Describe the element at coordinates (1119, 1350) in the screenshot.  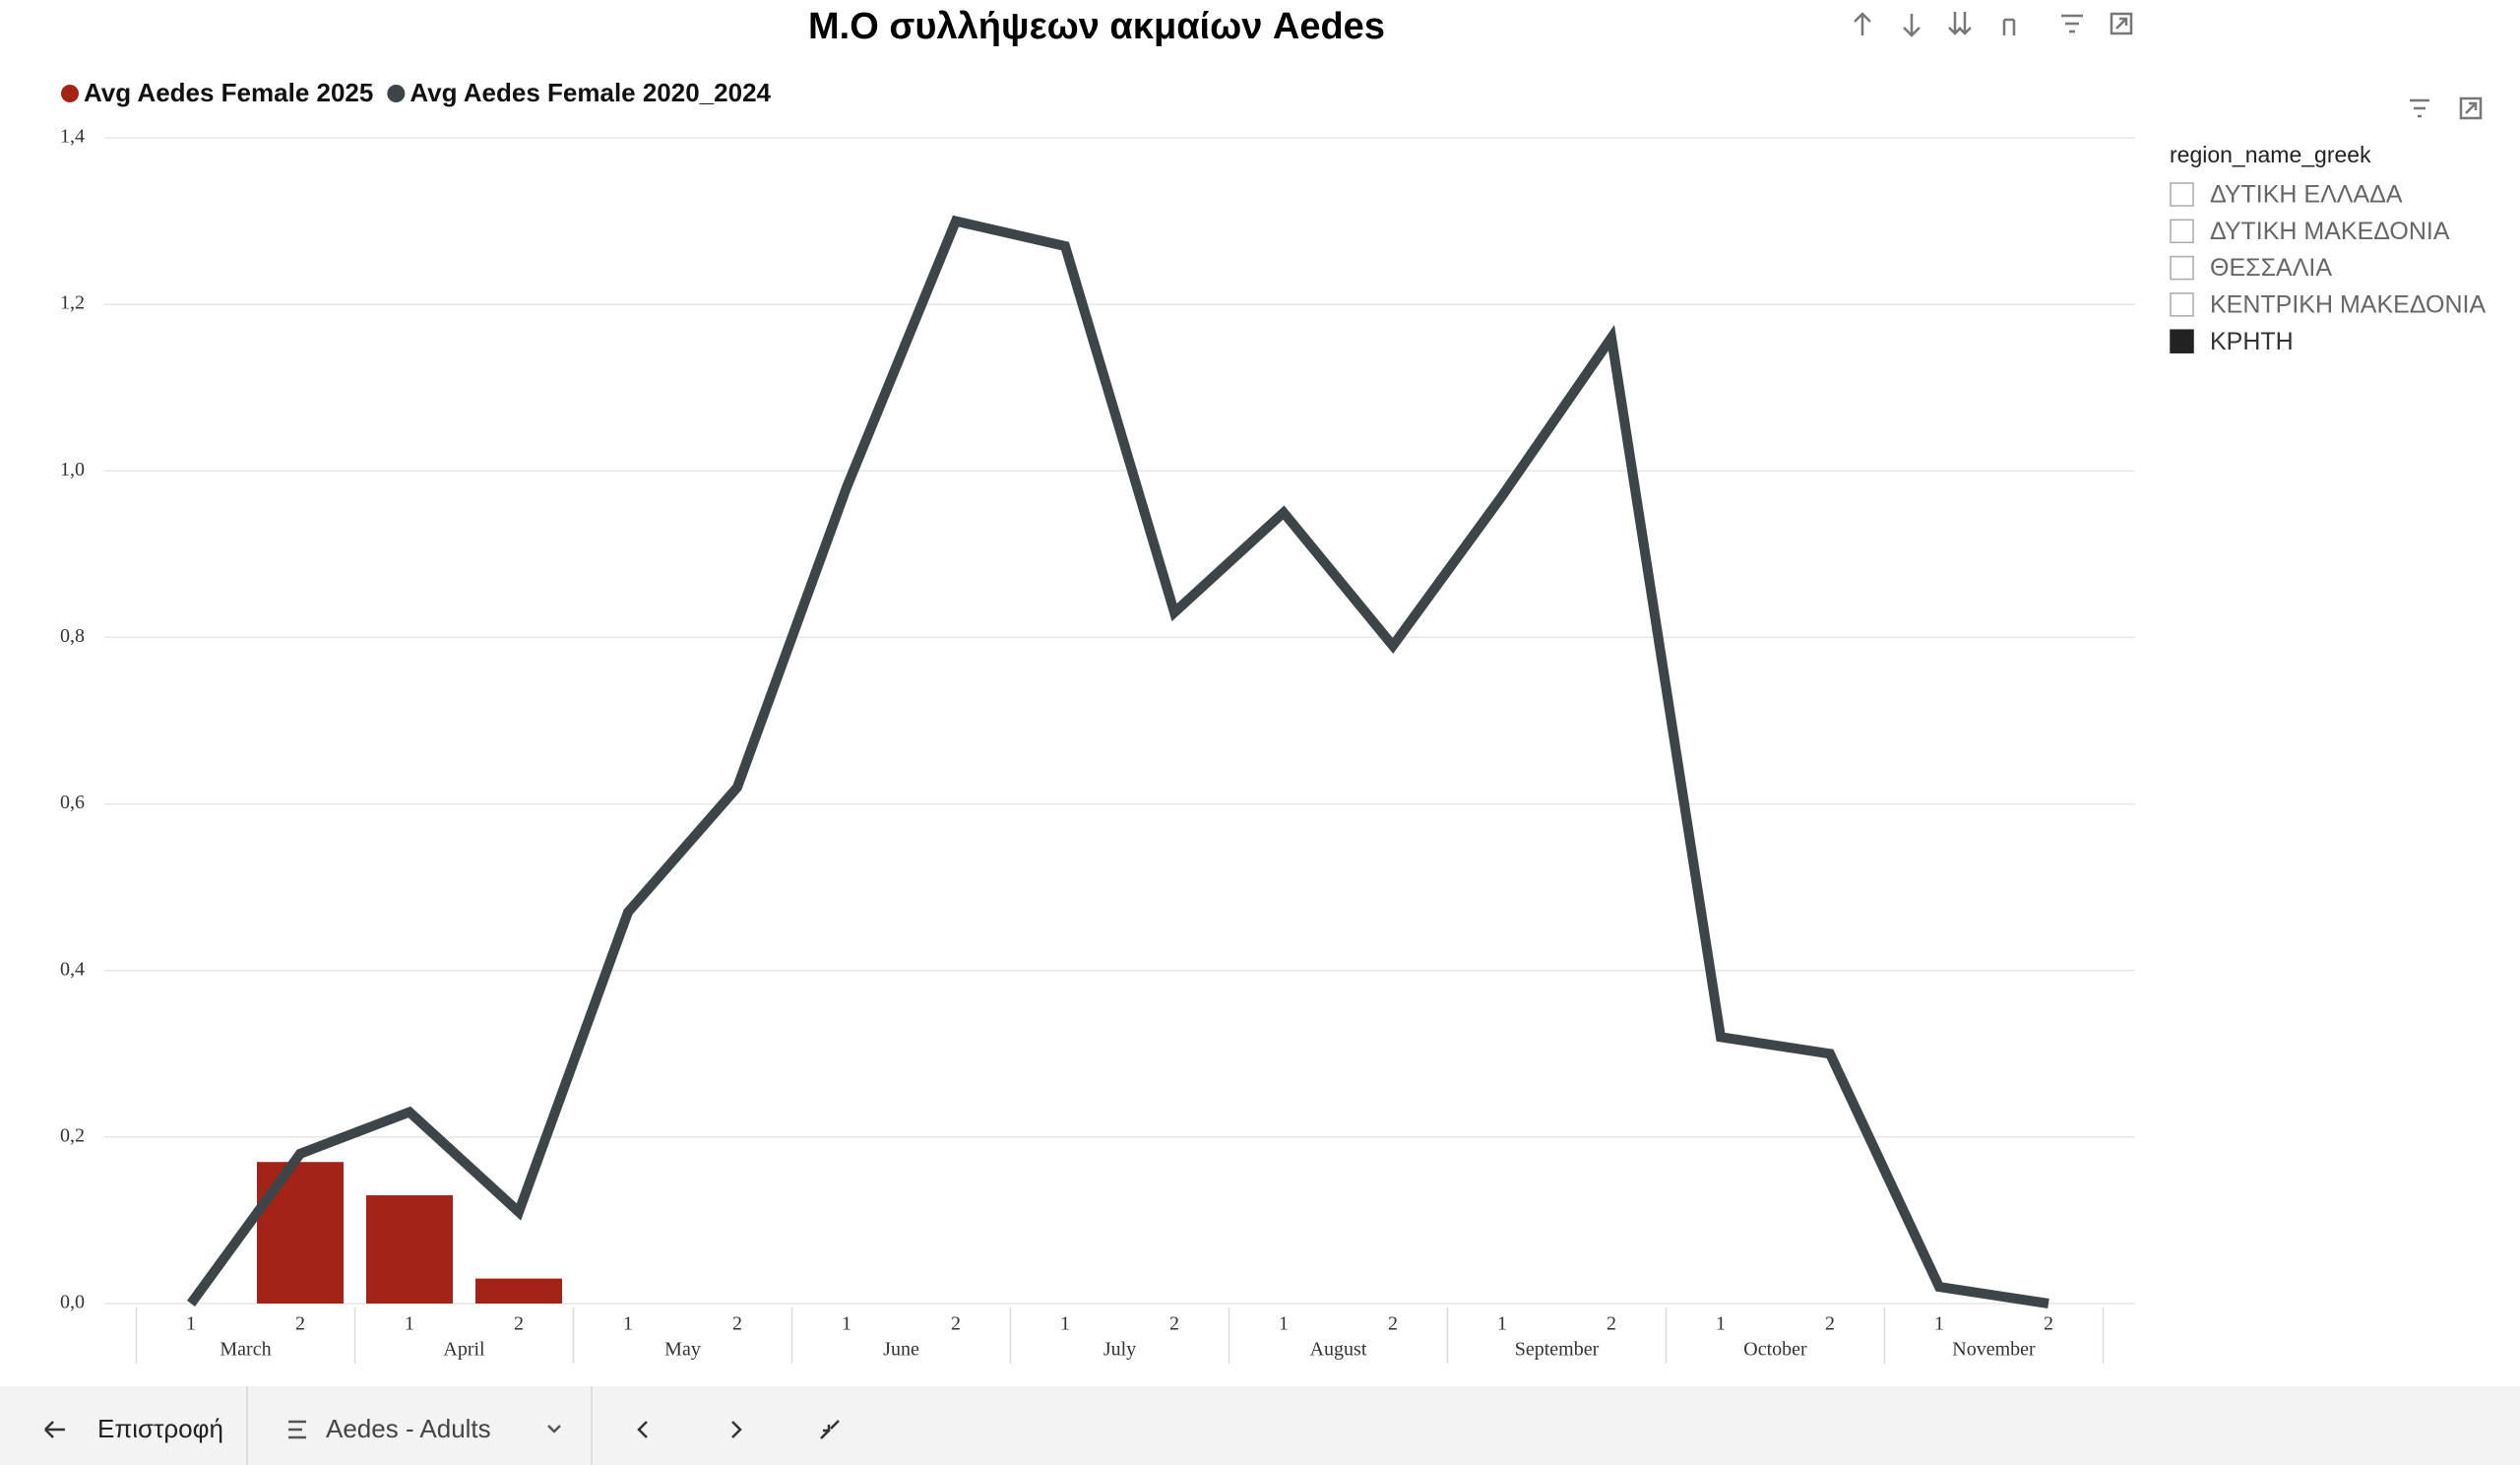
I see `x-group-label: July` at that location.